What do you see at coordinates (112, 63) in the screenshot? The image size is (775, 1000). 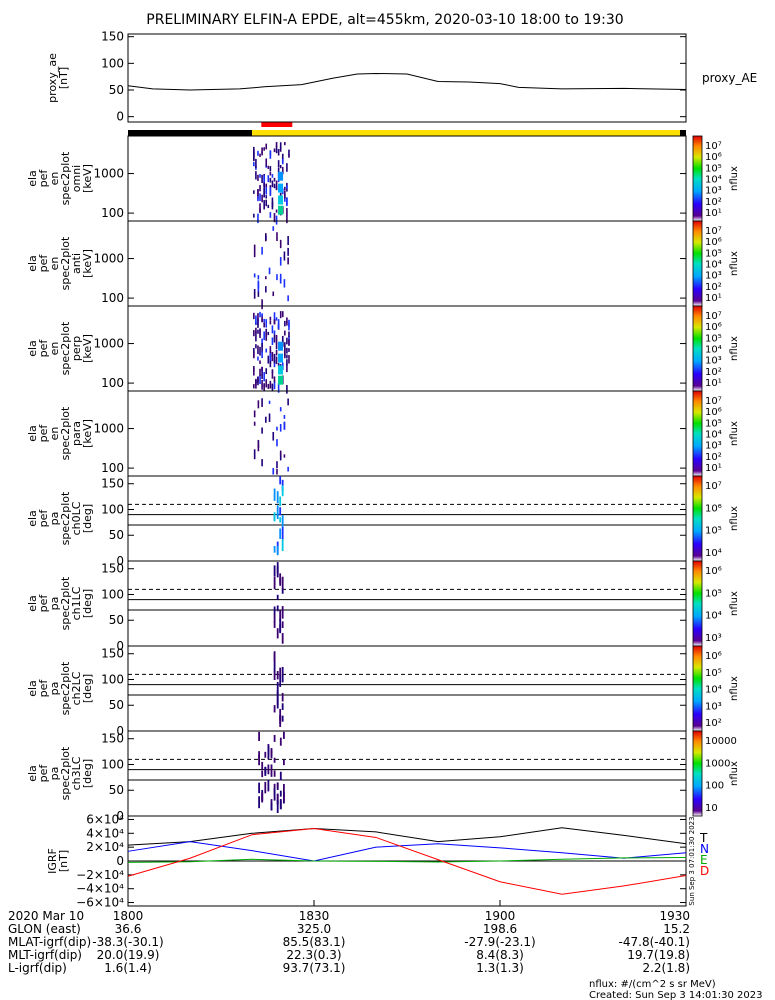 I see `panel-proxy_ae-ytick-label-1: 100` at bounding box center [112, 63].